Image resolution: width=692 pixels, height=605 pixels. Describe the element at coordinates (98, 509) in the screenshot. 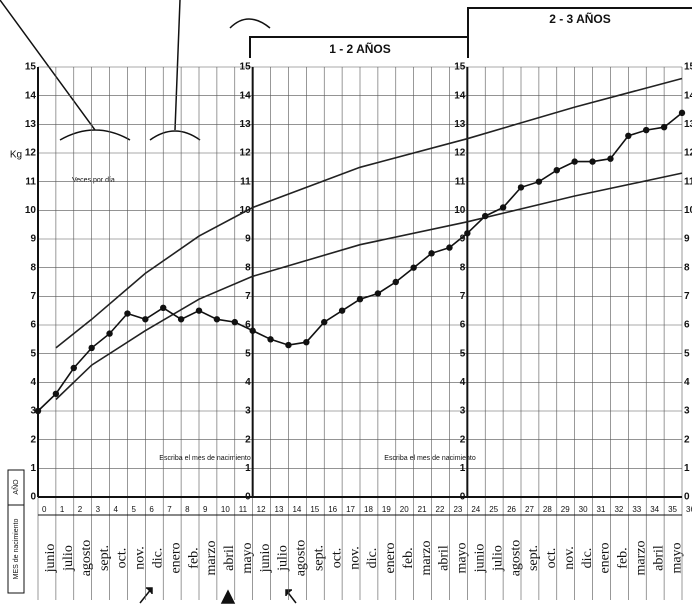

I see `x-tick-label: 3` at that location.